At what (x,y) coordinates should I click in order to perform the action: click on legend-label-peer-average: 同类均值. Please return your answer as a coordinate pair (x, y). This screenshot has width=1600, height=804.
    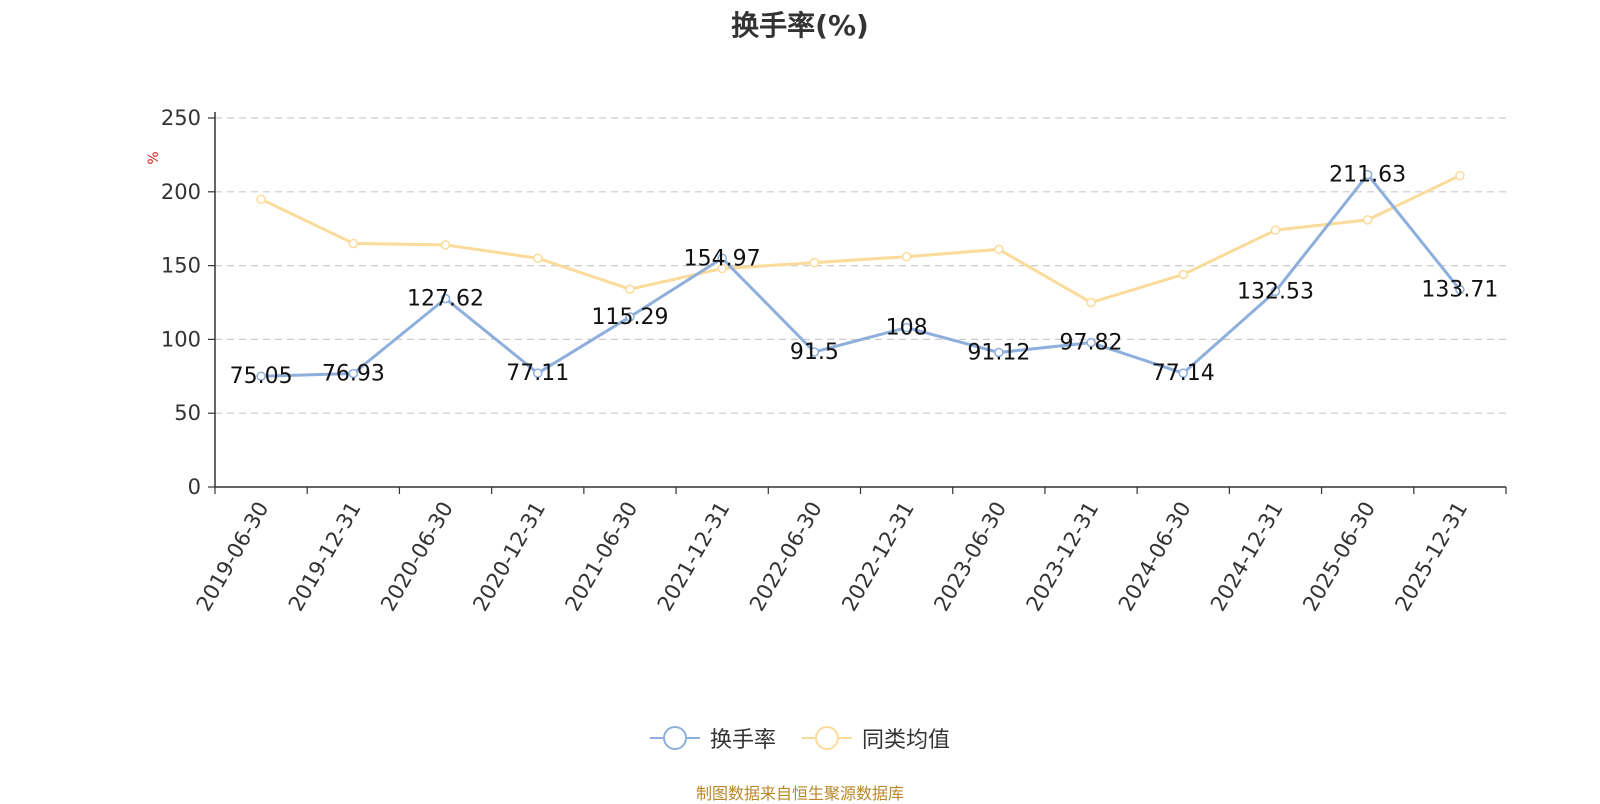
    Looking at the image, I should click on (906, 740).